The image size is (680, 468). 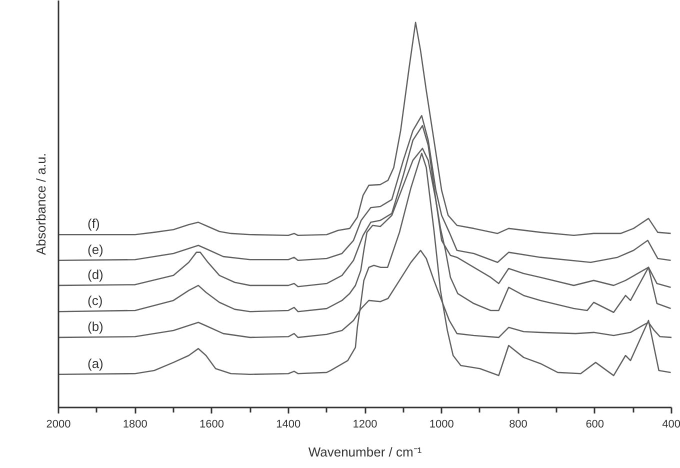 What do you see at coordinates (96, 363) in the screenshot?
I see `series-label: (a)` at bounding box center [96, 363].